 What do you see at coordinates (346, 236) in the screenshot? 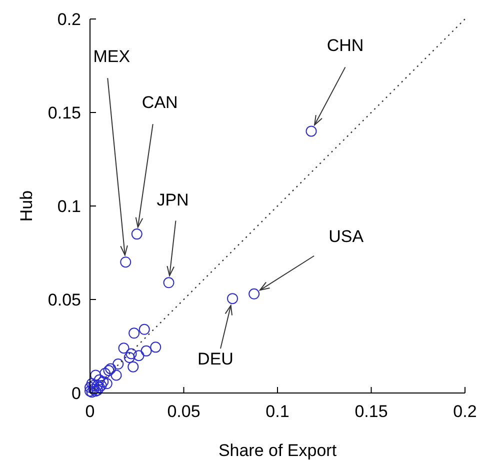
I see `annotation: USA` at bounding box center [346, 236].